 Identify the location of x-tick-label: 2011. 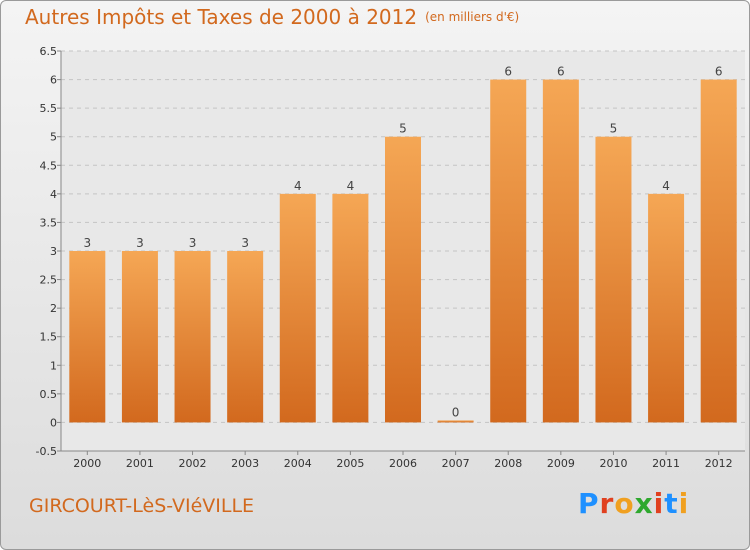
(666, 463).